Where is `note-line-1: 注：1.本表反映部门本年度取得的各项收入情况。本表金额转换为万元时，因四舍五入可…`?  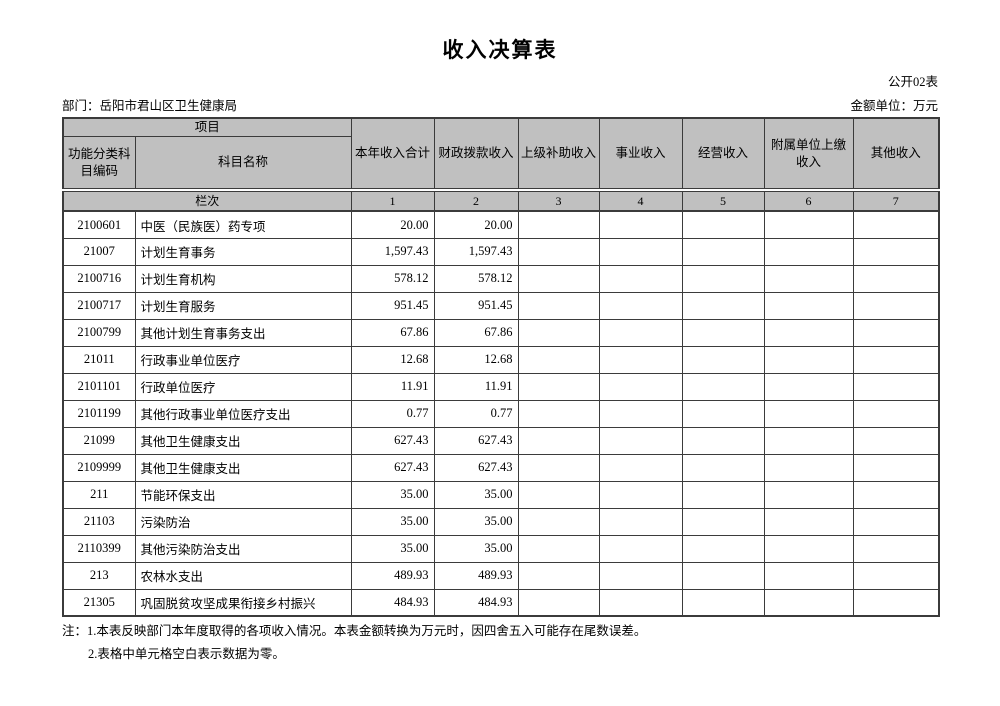 note-line-1: 注：1.本表反映部门本年度取得的各项收入情况。本表金额转换为万元时，因四舍五入可… is located at coordinates (354, 631).